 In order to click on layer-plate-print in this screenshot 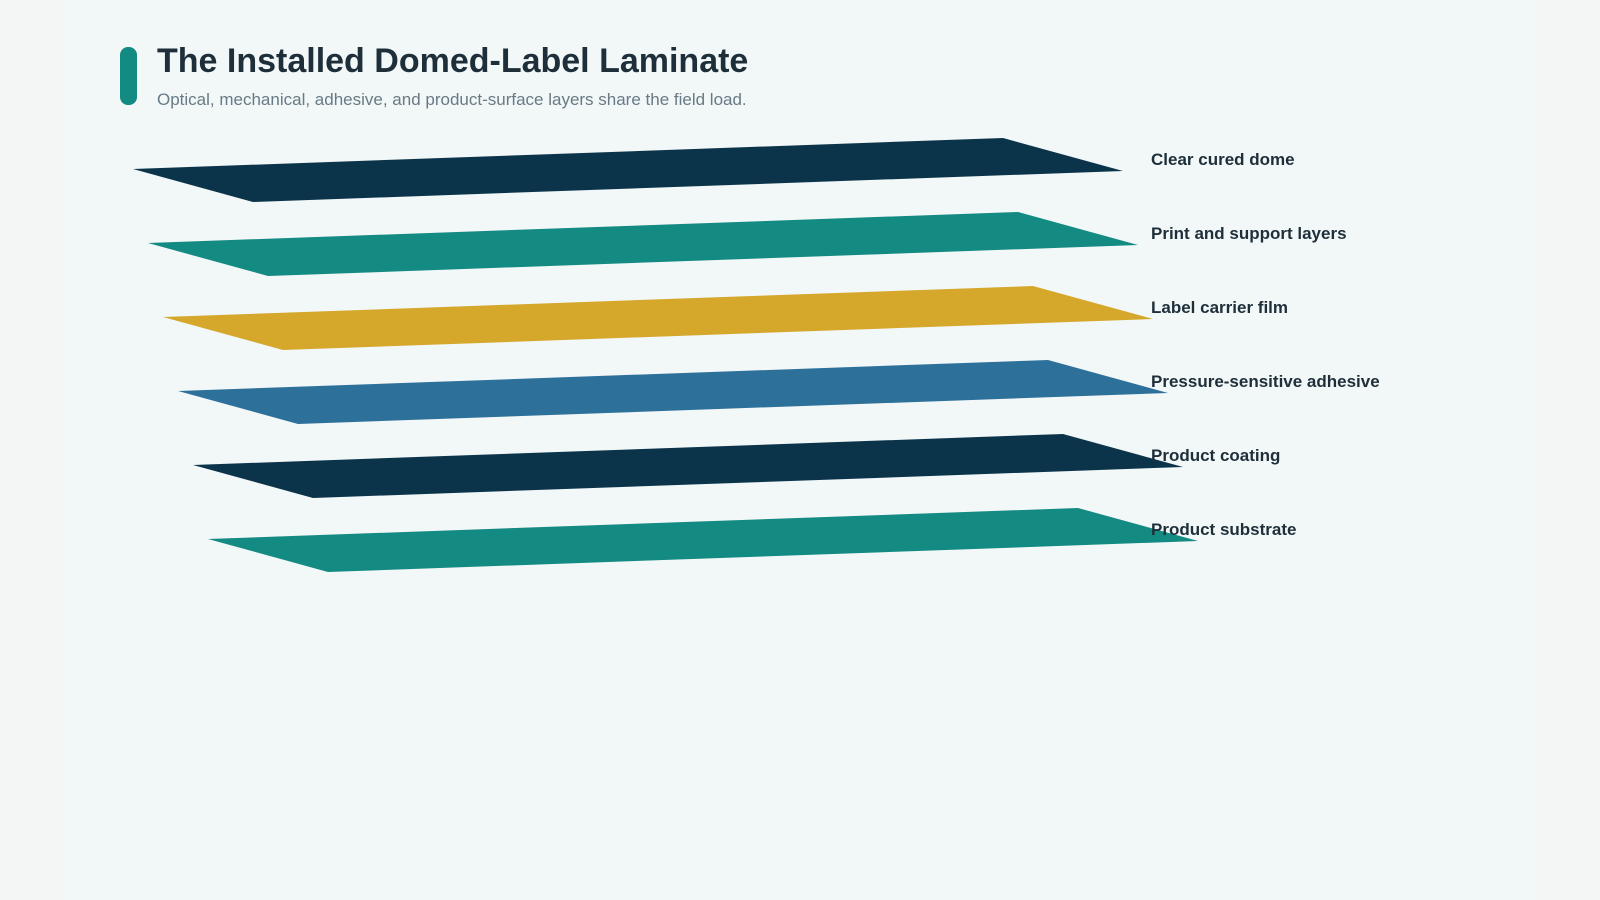, I will do `click(643, 244)`.